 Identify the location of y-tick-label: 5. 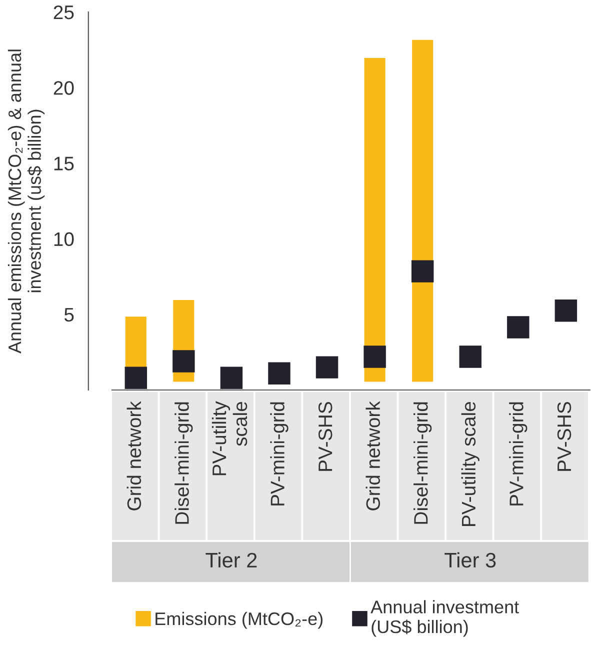
(69, 315).